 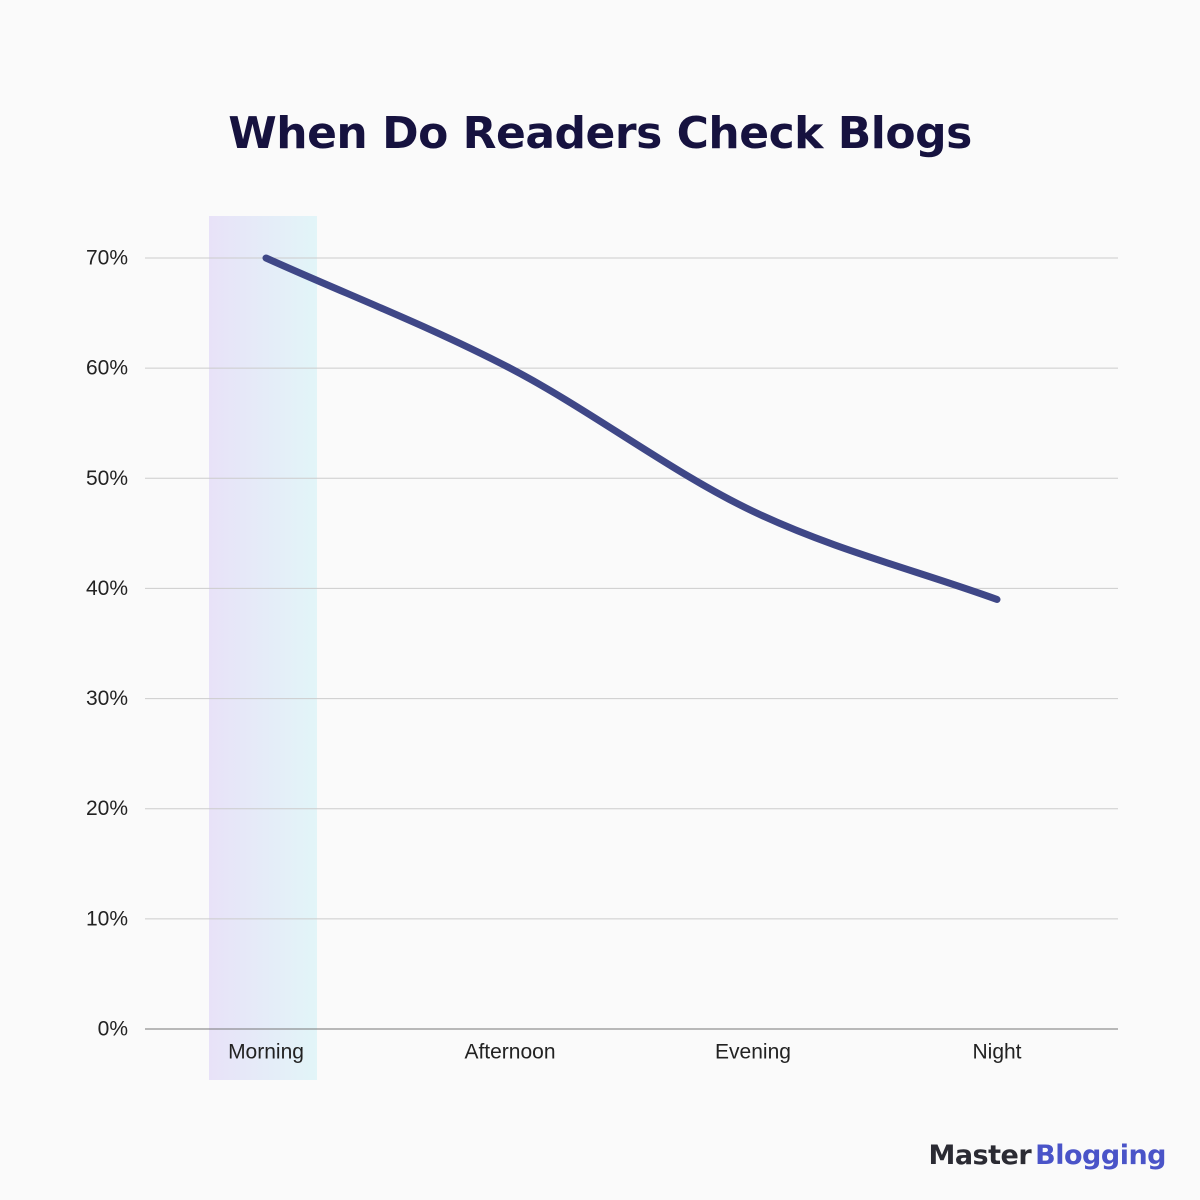 I want to click on y-tick-label: 70%, so click(x=107, y=258).